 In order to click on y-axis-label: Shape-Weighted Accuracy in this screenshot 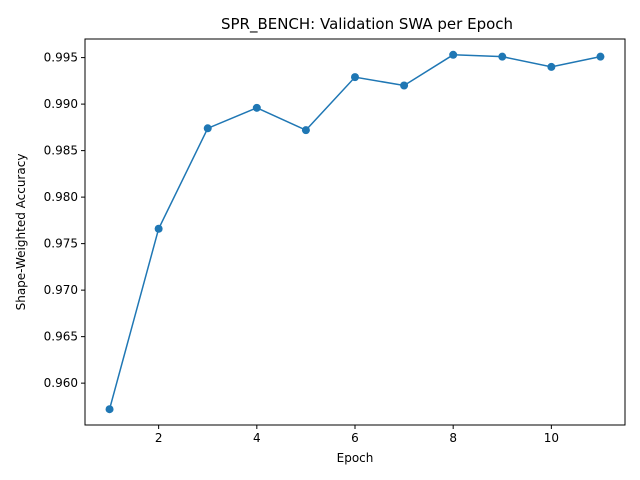, I will do `click(21, 232)`.